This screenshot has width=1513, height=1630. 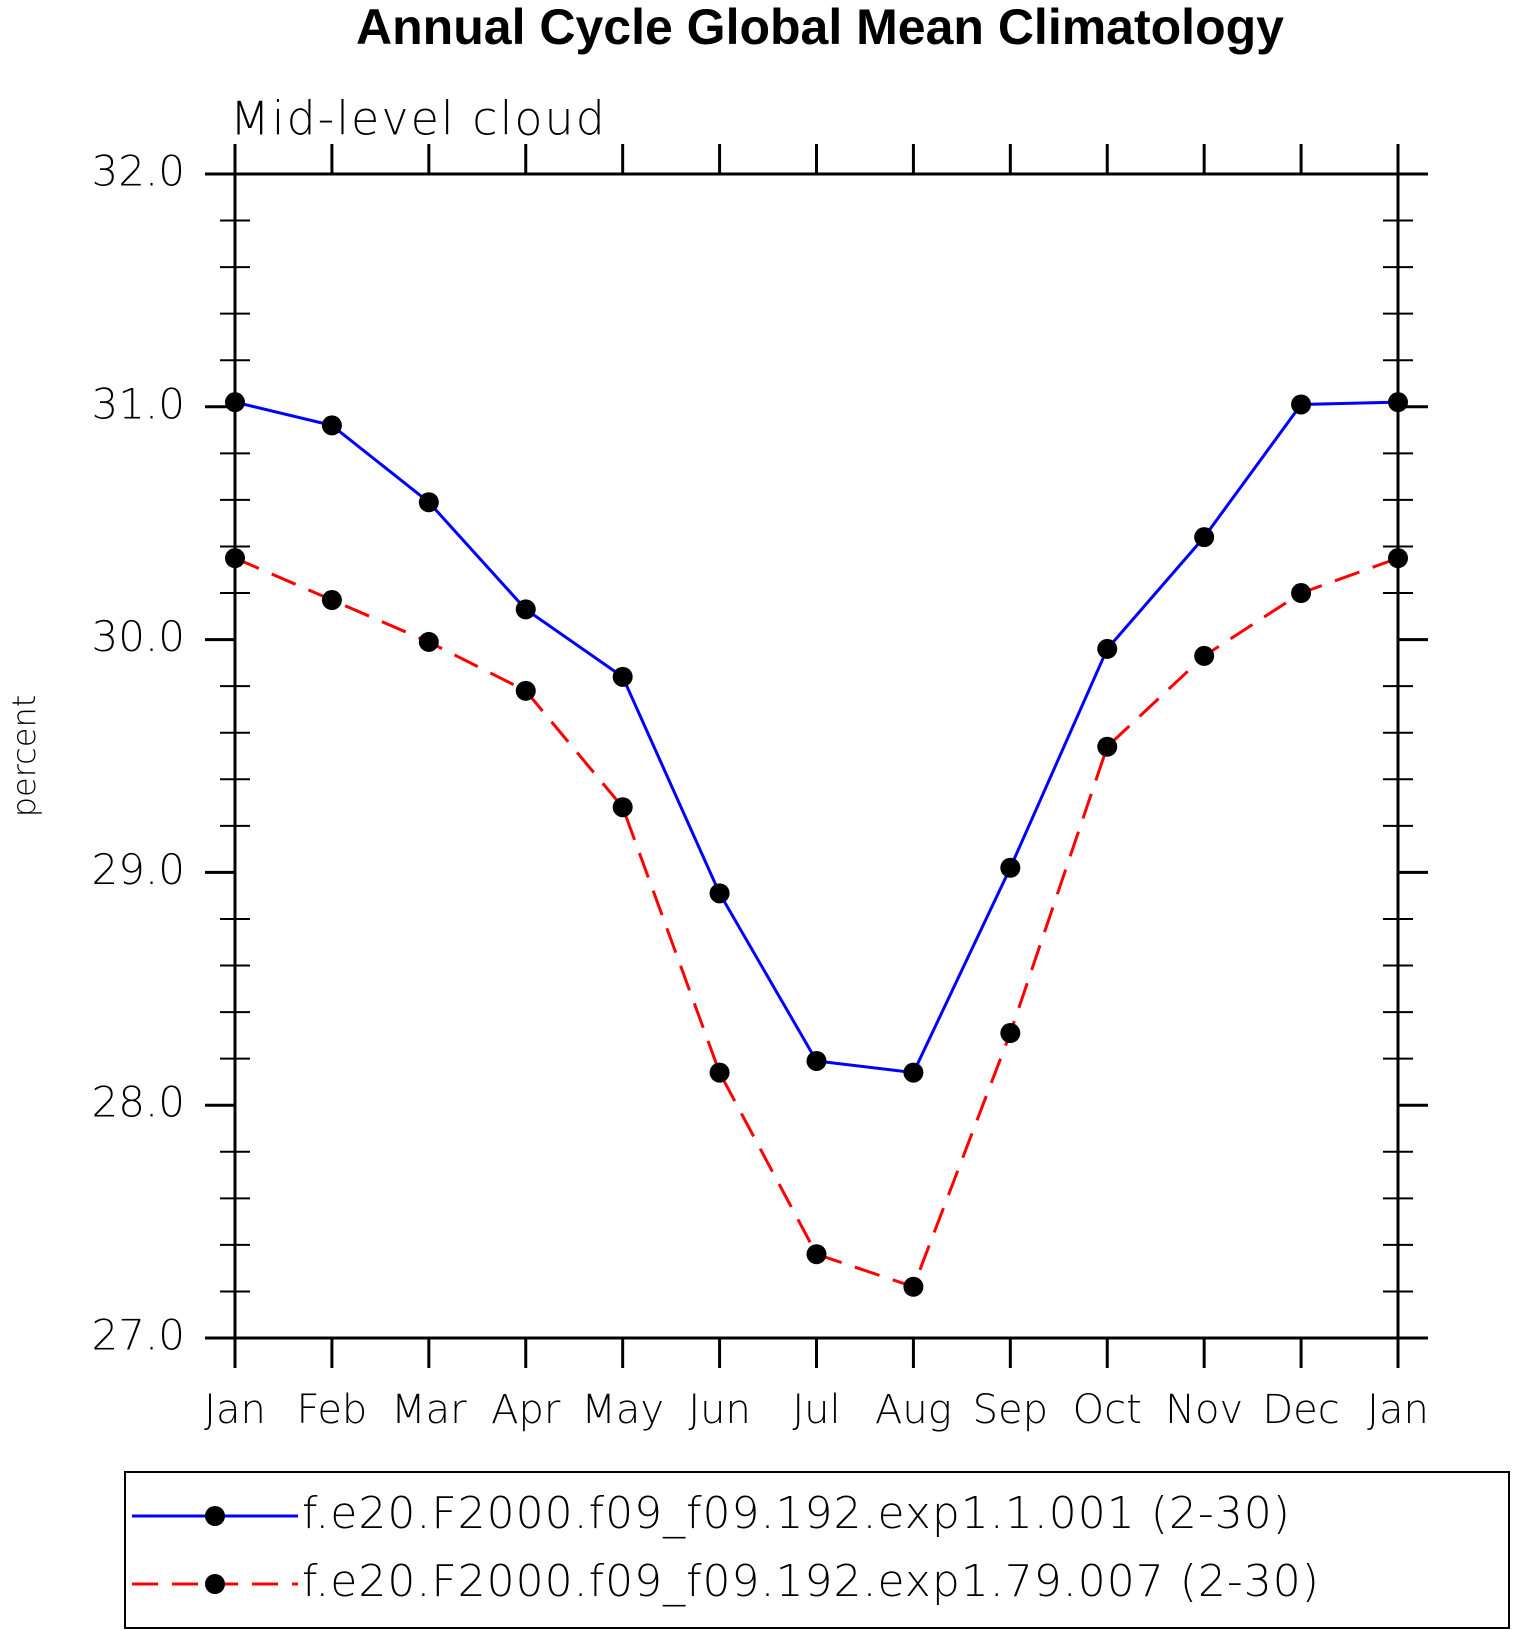 What do you see at coordinates (138, 171) in the screenshot?
I see `y-tick-label: 32.0` at bounding box center [138, 171].